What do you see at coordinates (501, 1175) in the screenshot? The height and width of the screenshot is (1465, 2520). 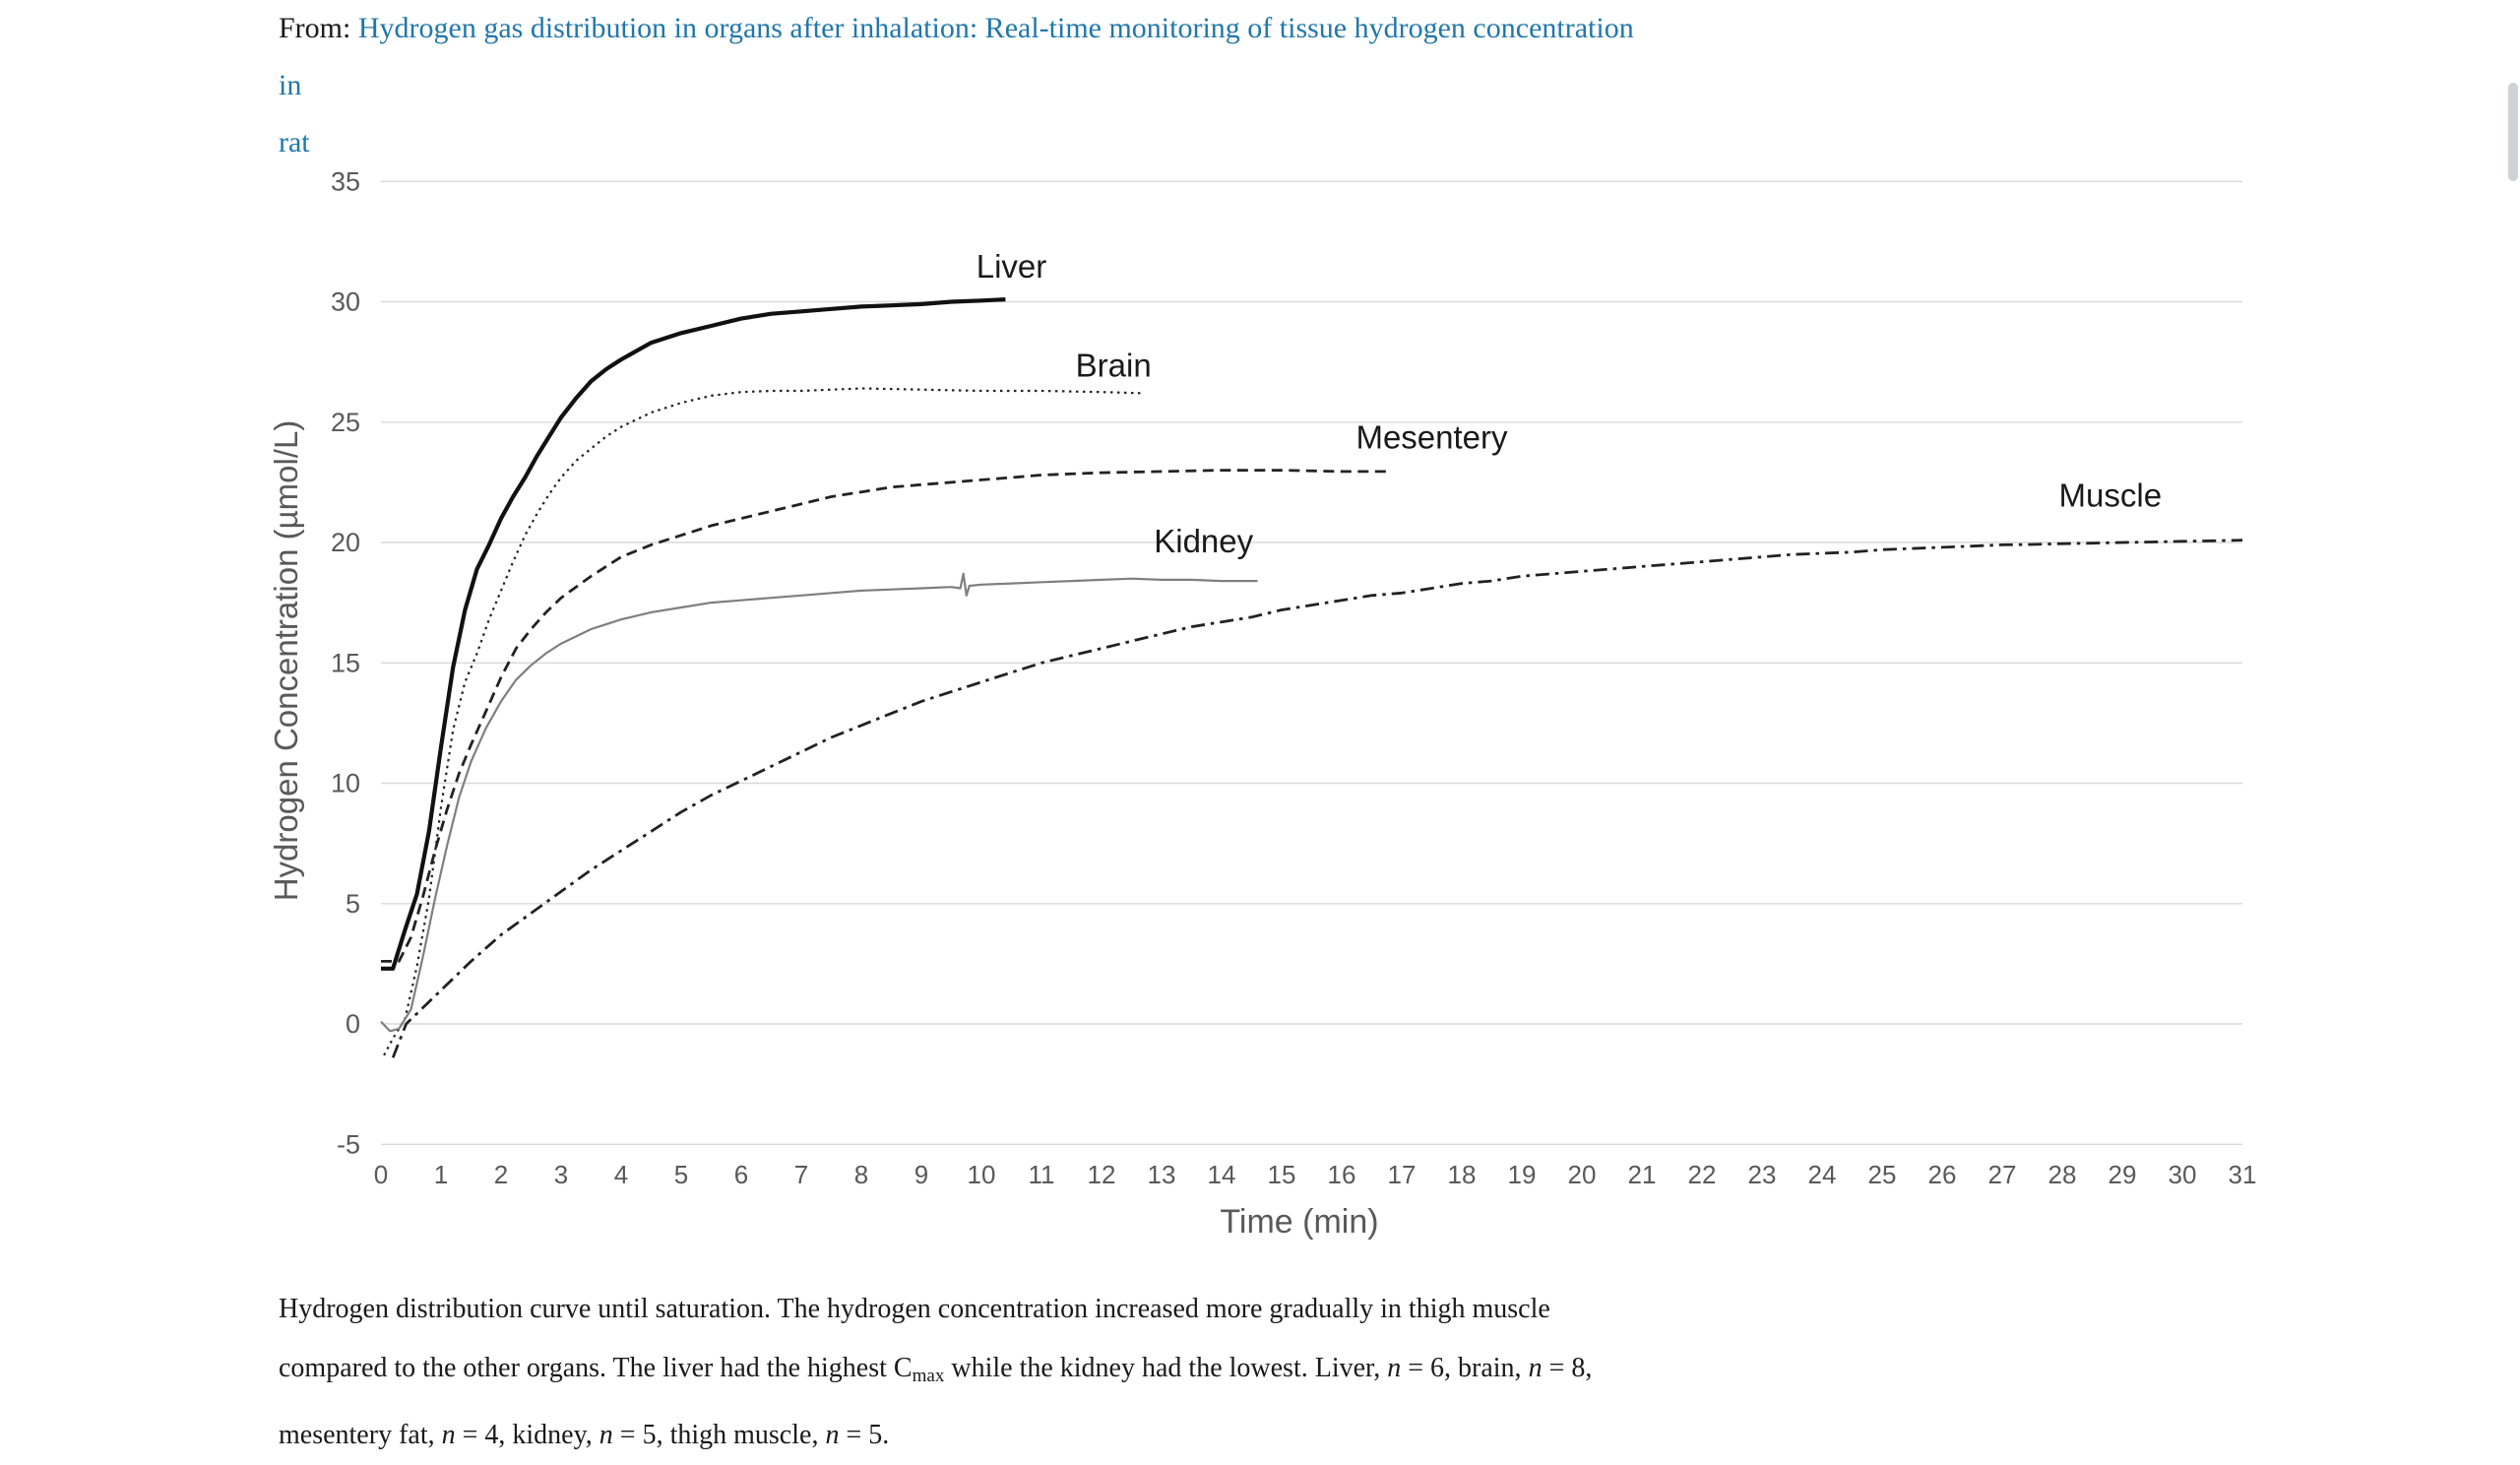 I see `x-tick-label-2: 2` at bounding box center [501, 1175].